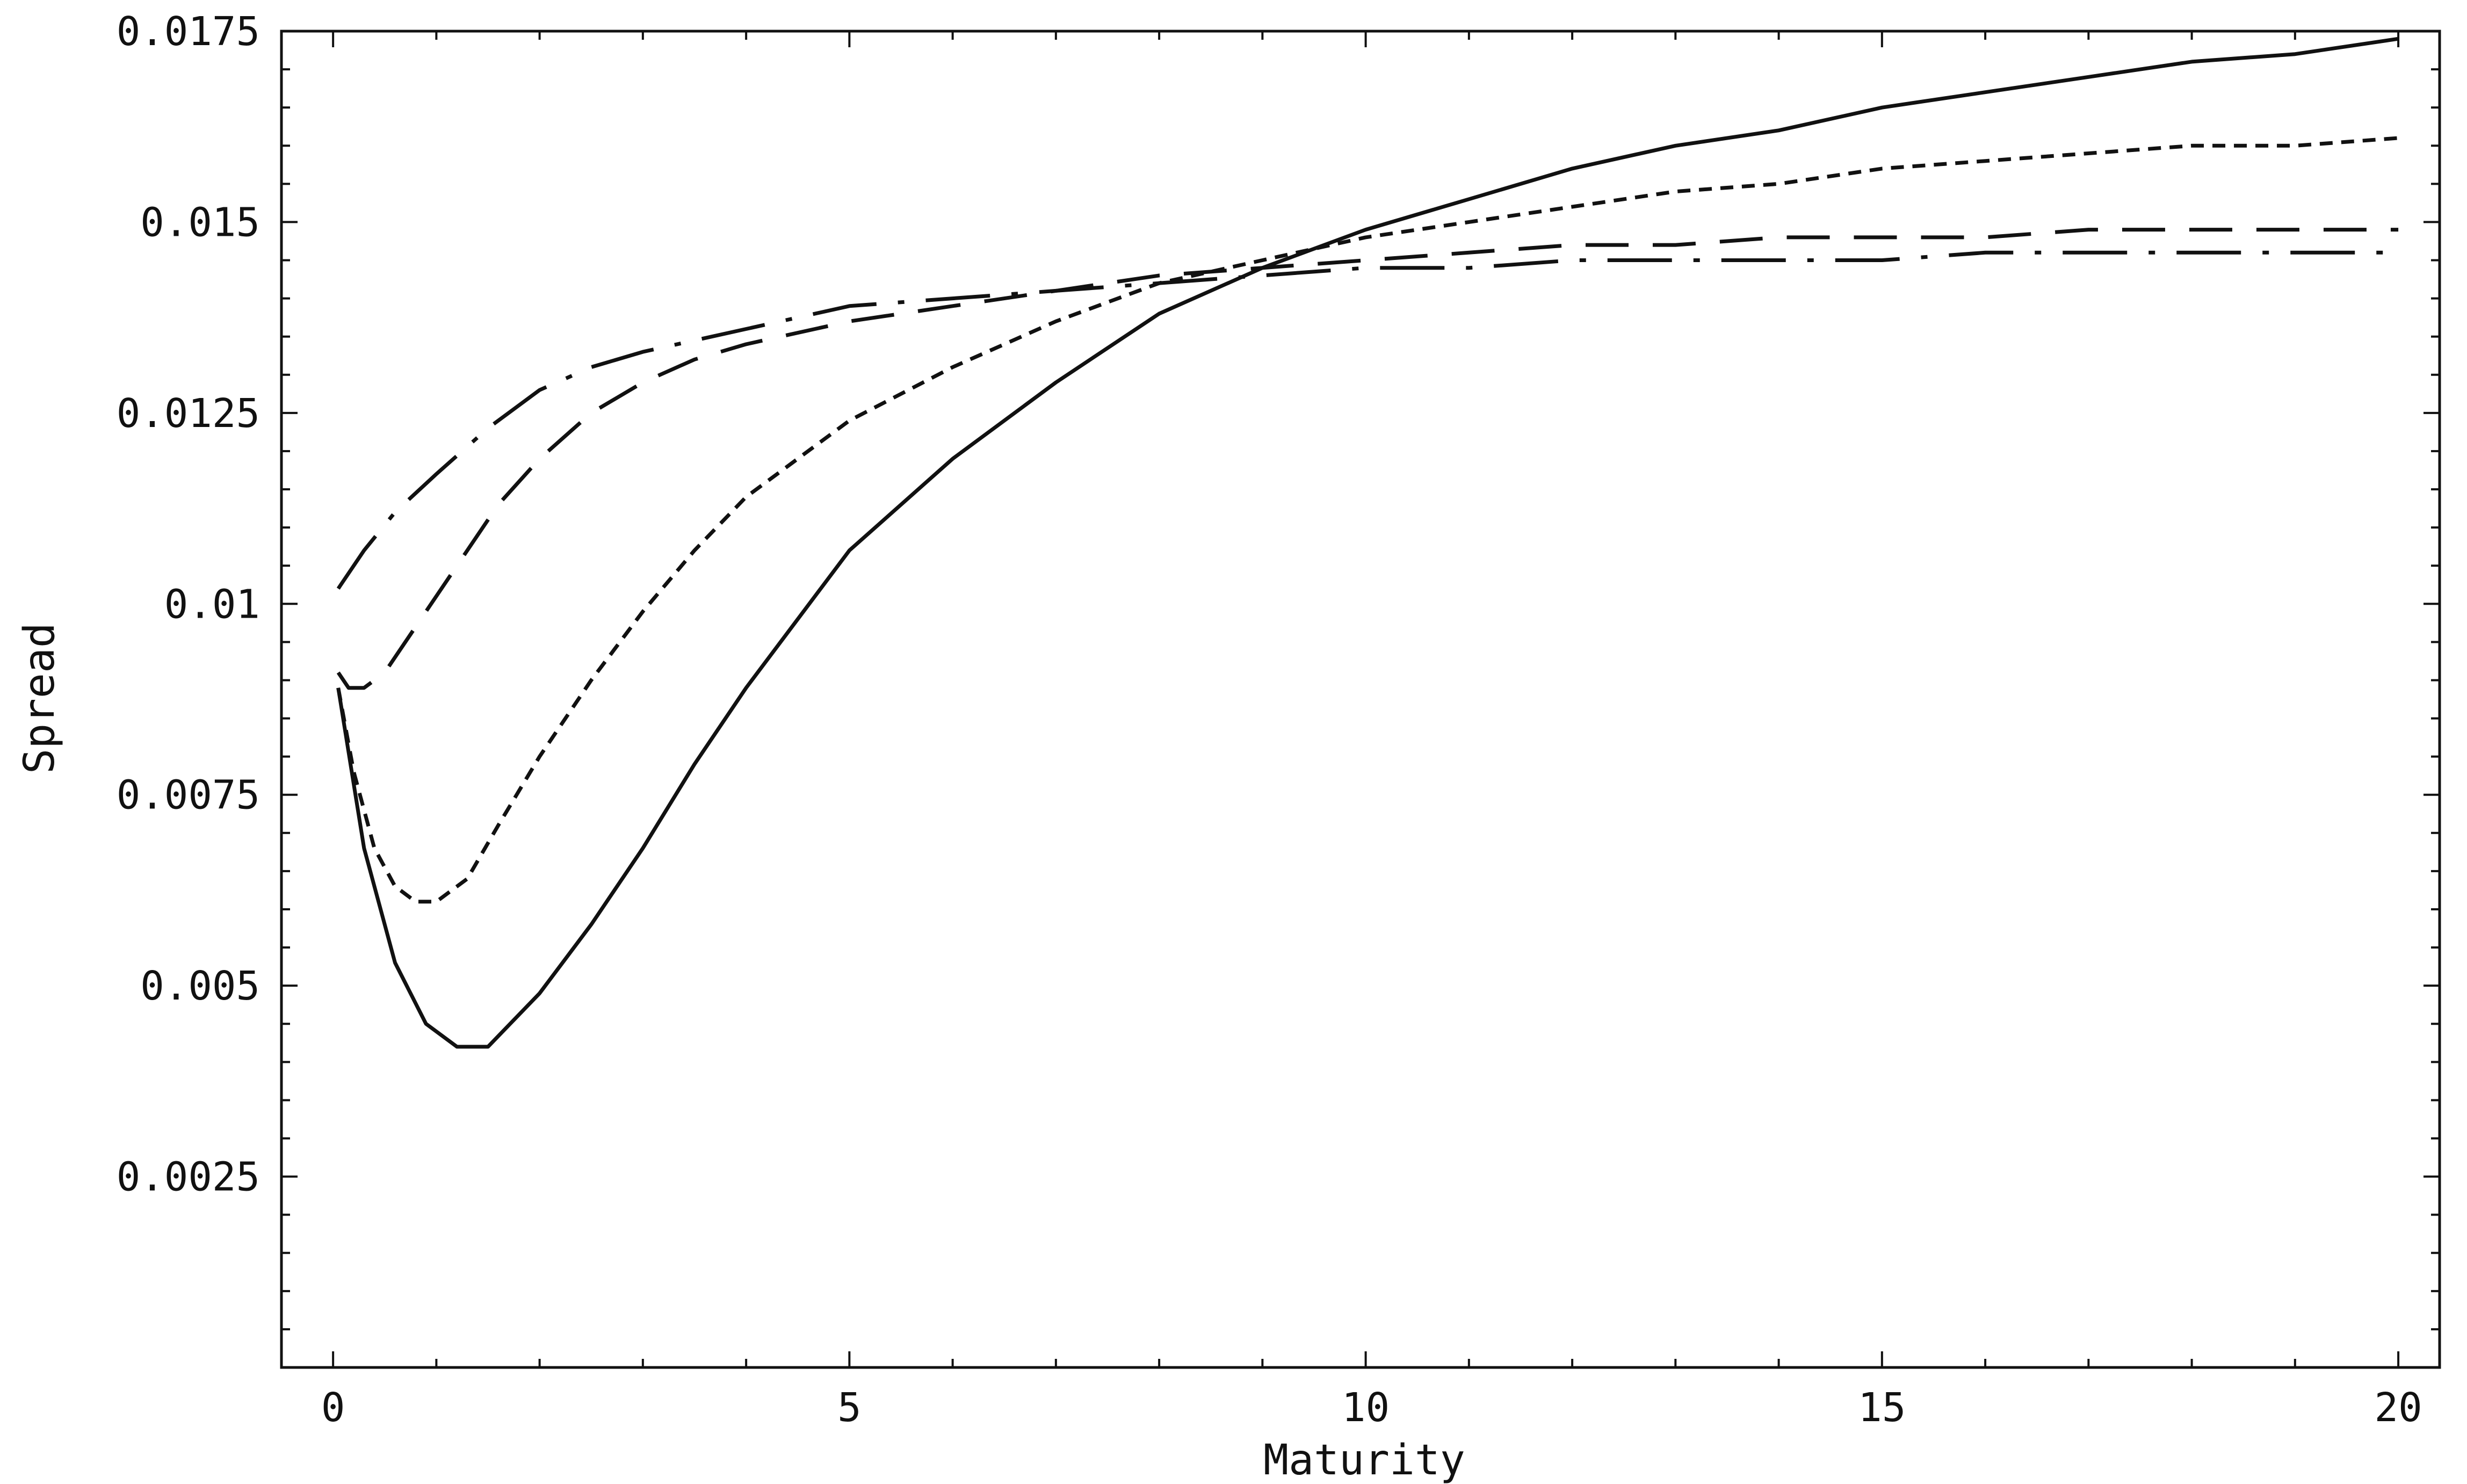  I want to click on x-tick-label: 20, so click(2398, 1408).